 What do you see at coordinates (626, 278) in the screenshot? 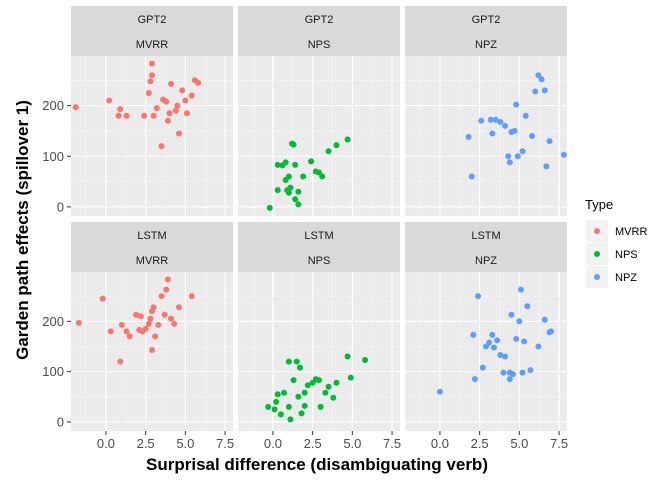
I see `legend-label: NPZ` at bounding box center [626, 278].